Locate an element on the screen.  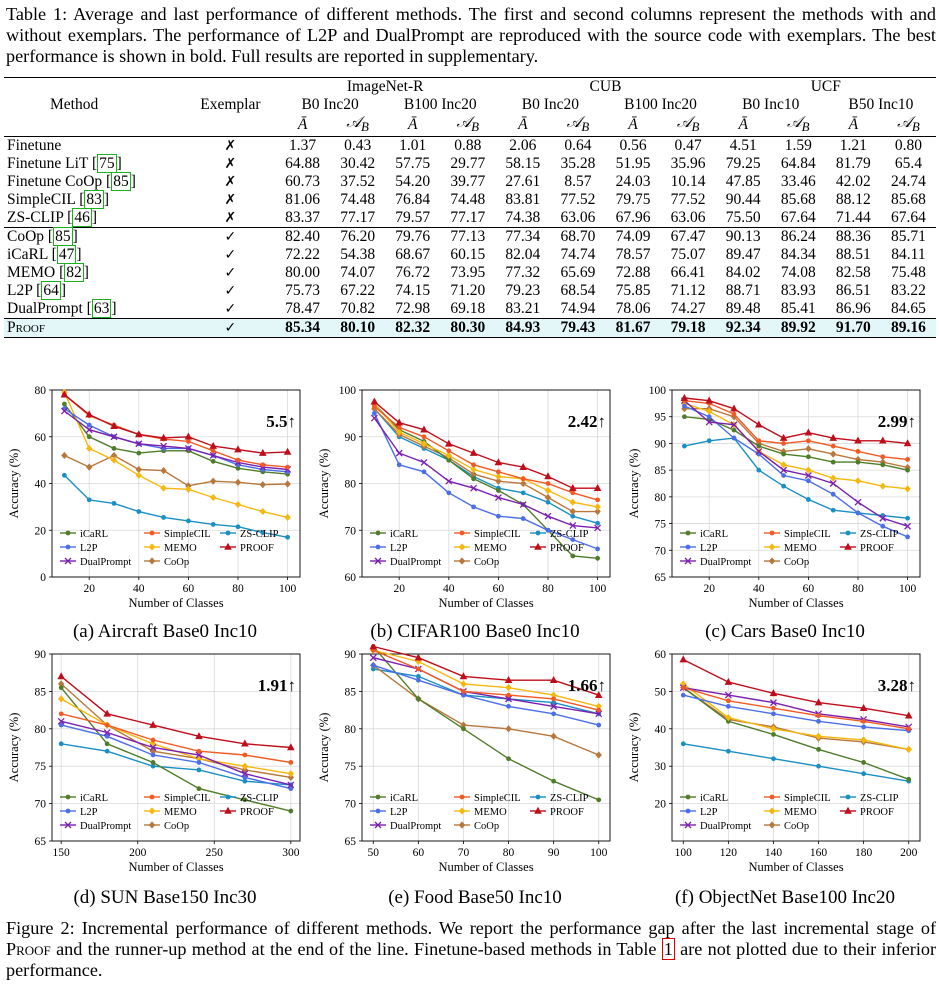
legend-label: iCaRL is located at coordinates (714, 534).